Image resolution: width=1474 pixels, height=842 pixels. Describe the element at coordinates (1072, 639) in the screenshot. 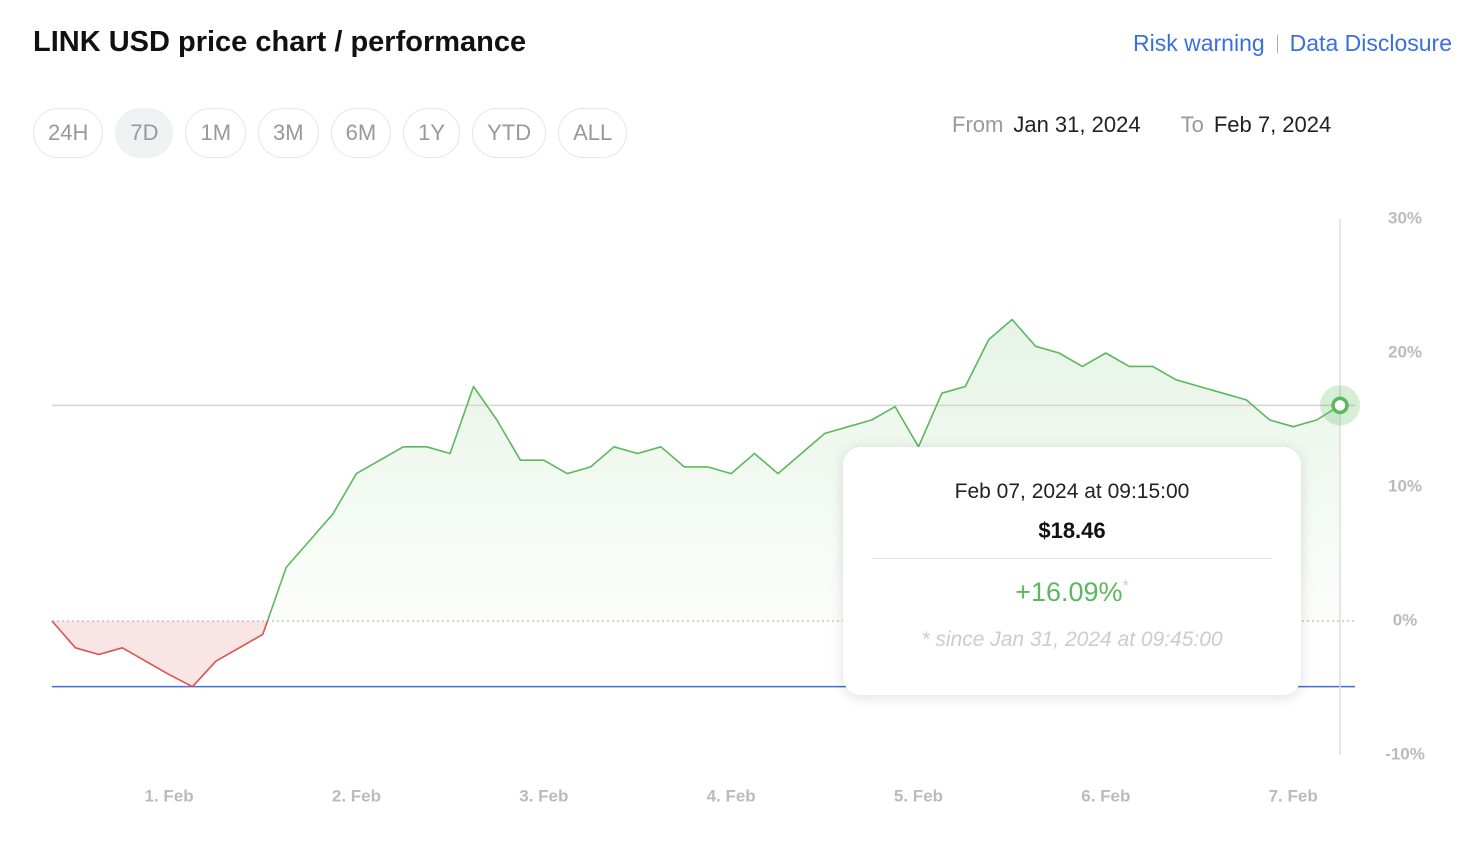

I see `tooltip-note: * since Jan 31, 2024 at 09:45:00` at that location.